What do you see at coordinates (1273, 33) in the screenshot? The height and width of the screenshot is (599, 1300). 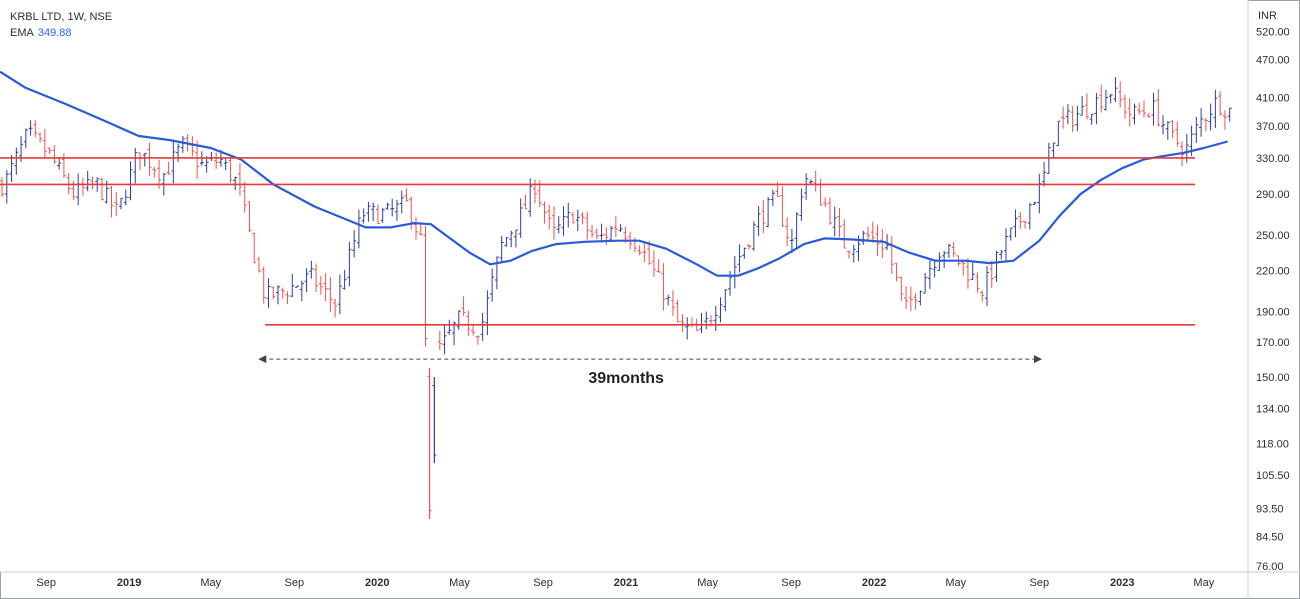 I see `y-tick-label: 520.00` at bounding box center [1273, 33].